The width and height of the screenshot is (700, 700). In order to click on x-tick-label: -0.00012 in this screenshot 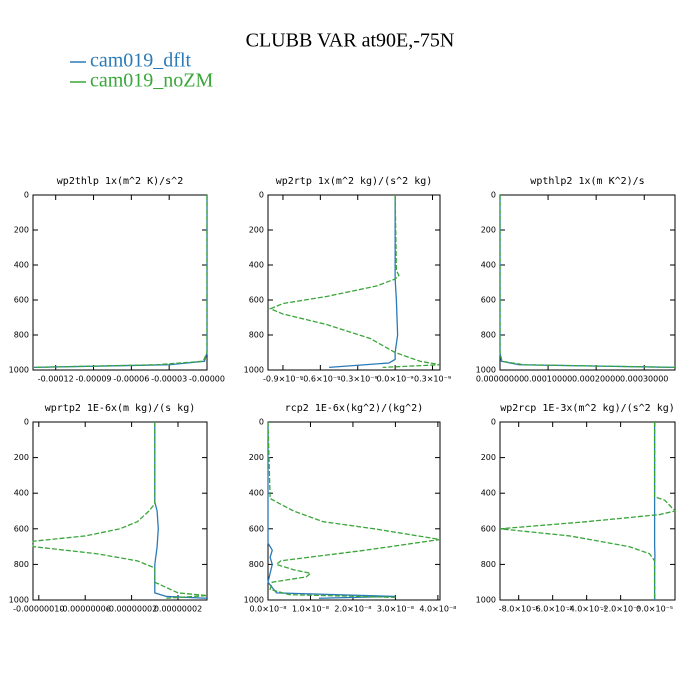, I will do `click(56, 379)`.